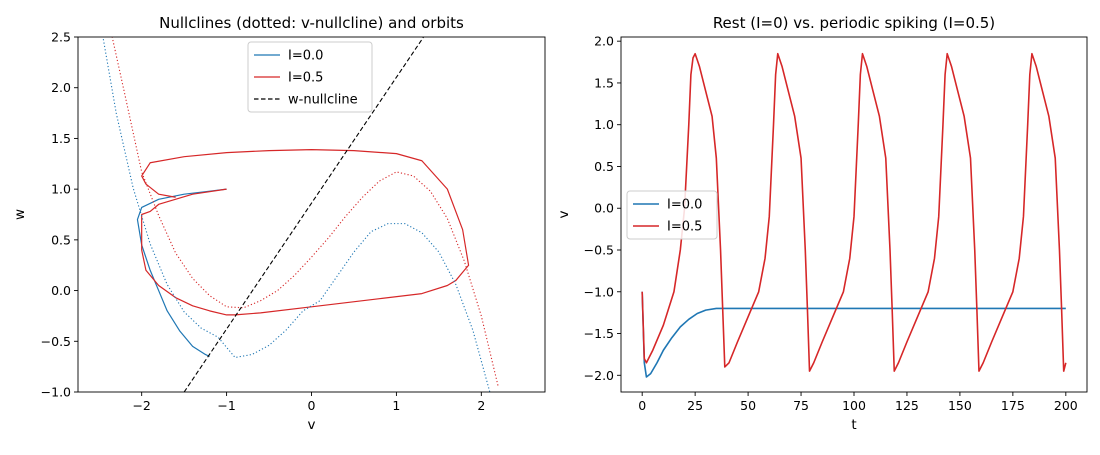 The width and height of the screenshot is (1100, 455). What do you see at coordinates (907, 405) in the screenshot?
I see `x-tick-label: 125` at bounding box center [907, 405].